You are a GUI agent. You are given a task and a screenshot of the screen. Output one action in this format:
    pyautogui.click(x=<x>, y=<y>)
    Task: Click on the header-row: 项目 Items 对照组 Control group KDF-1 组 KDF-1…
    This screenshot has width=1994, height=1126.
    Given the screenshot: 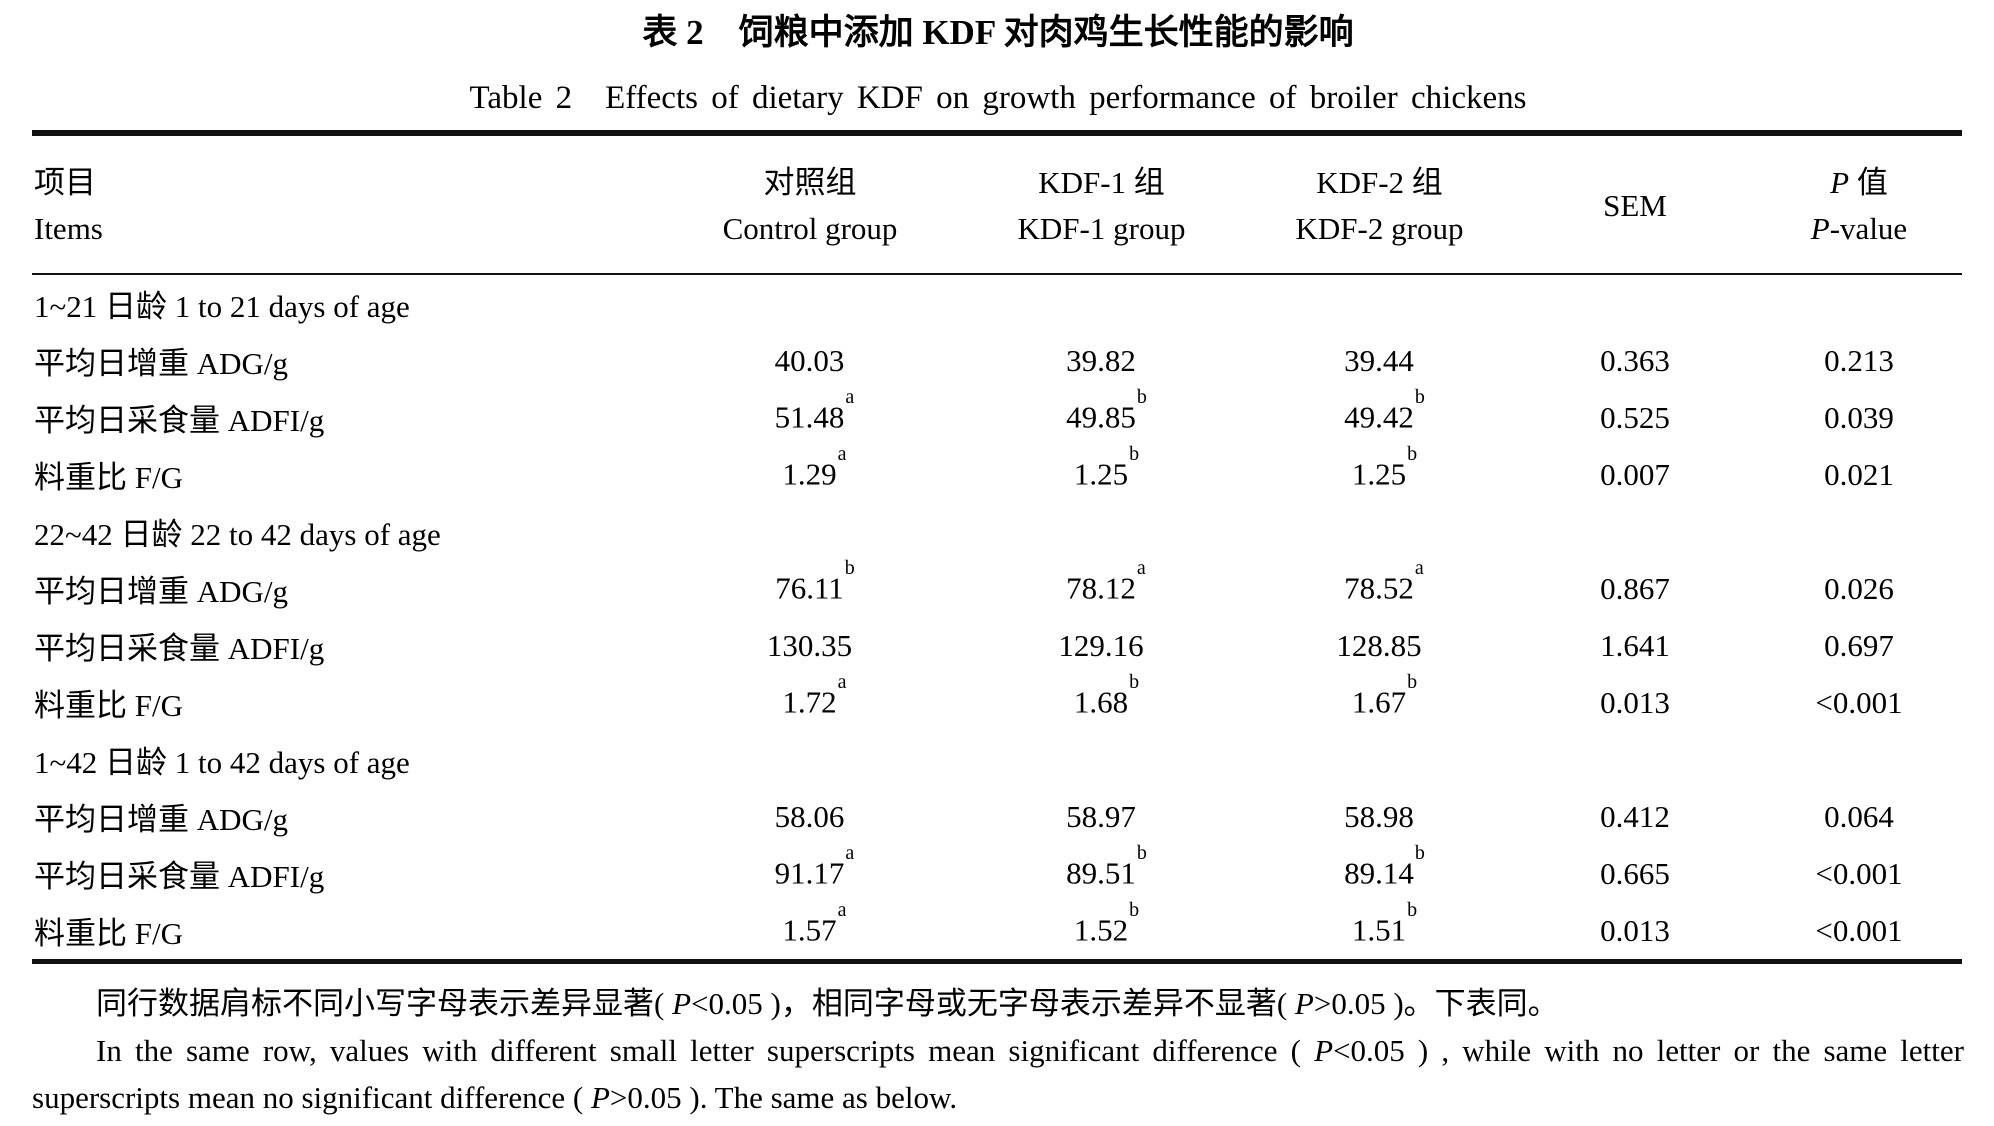 What is the action you would take?
    pyautogui.click(x=997, y=203)
    